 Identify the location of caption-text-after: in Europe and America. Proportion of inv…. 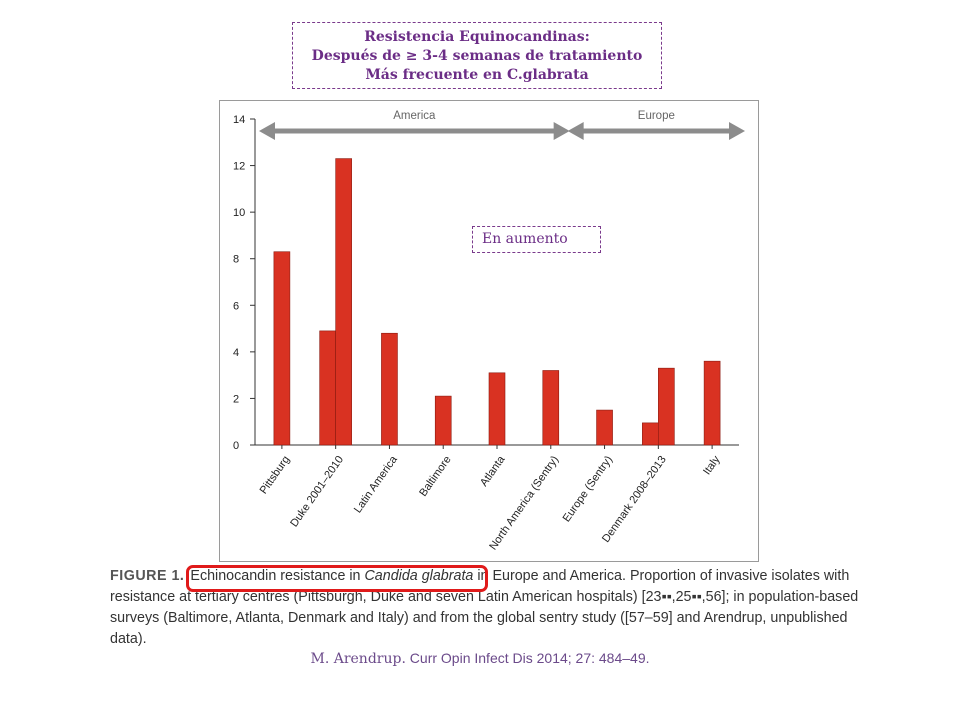
(484, 607).